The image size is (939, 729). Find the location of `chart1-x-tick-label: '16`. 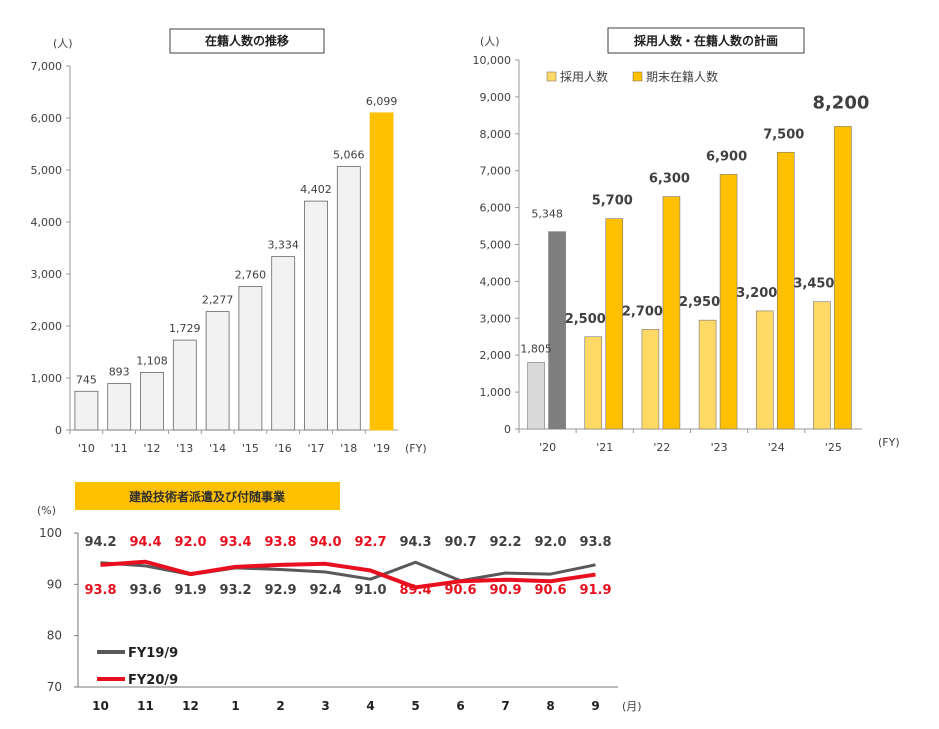

chart1-x-tick-label: '16 is located at coordinates (283, 448).